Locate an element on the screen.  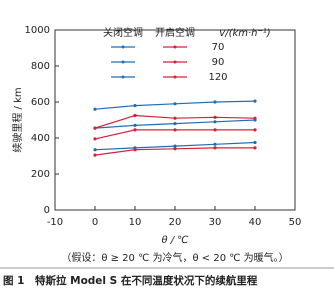
y-tick-label: 1000 is located at coordinates (37, 30).